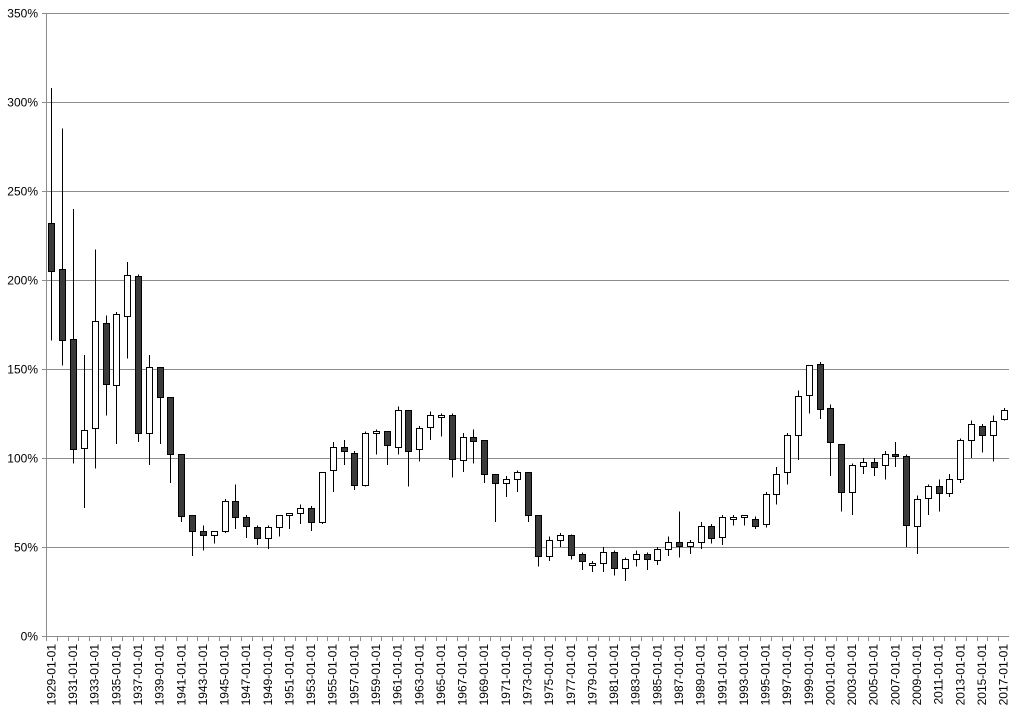  I want to click on x-tick-label: 1941-01-01, so click(181, 675).